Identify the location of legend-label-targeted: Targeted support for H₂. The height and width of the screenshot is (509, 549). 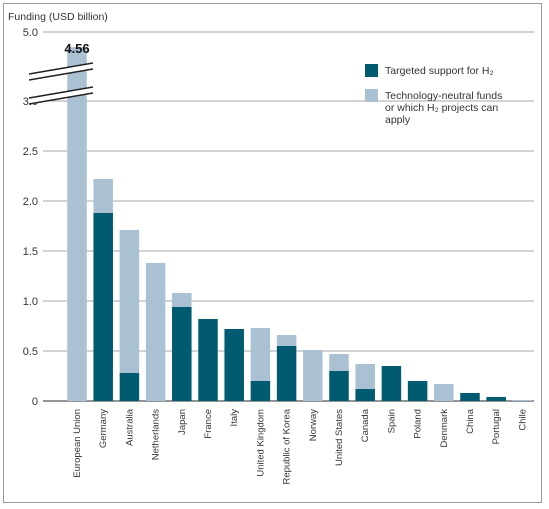
(439, 71).